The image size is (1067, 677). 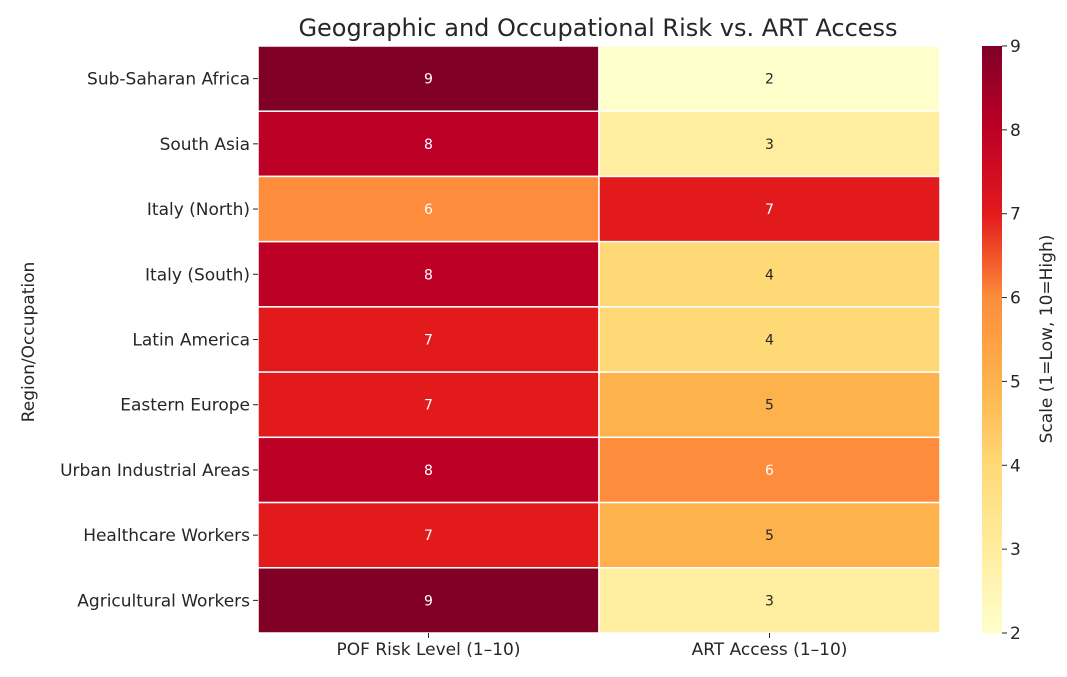 What do you see at coordinates (429, 650) in the screenshot?
I see `column-label: POF Risk Level (1–10)` at bounding box center [429, 650].